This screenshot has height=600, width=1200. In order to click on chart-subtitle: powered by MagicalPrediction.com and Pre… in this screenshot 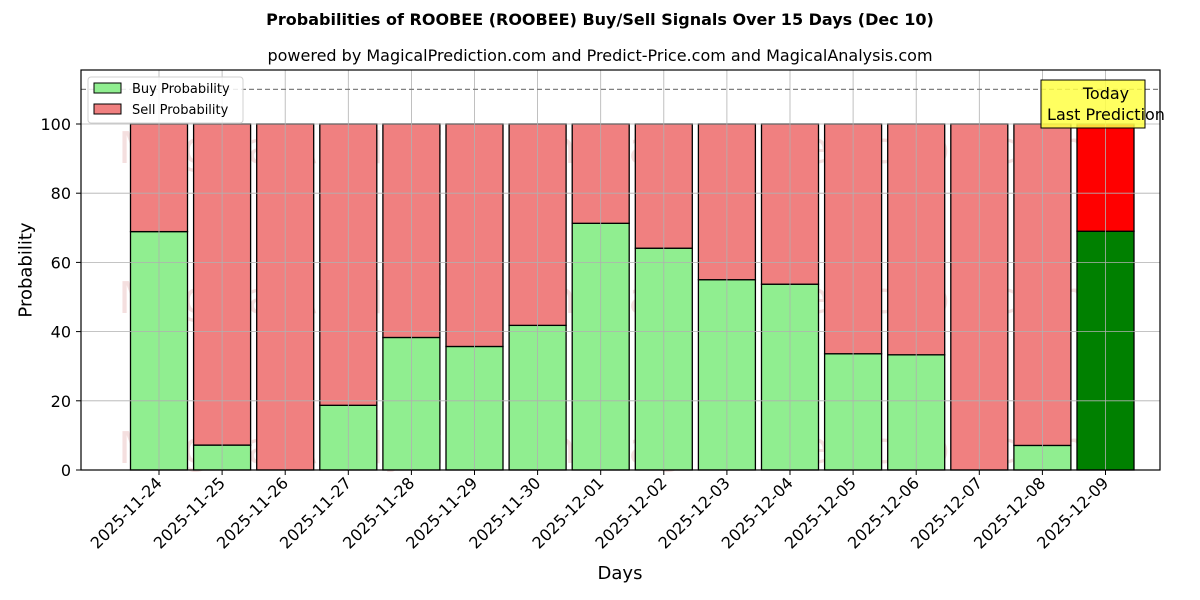, I will do `click(600, 55)`.